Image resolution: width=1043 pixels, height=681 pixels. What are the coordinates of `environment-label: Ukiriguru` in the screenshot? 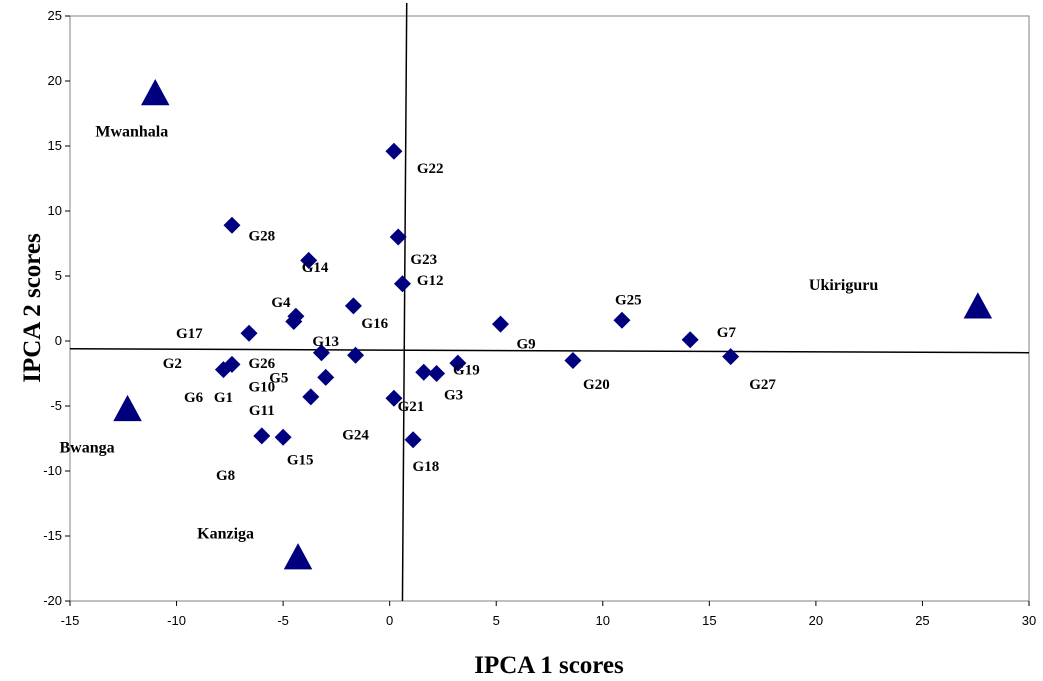 It's located at (843, 285).